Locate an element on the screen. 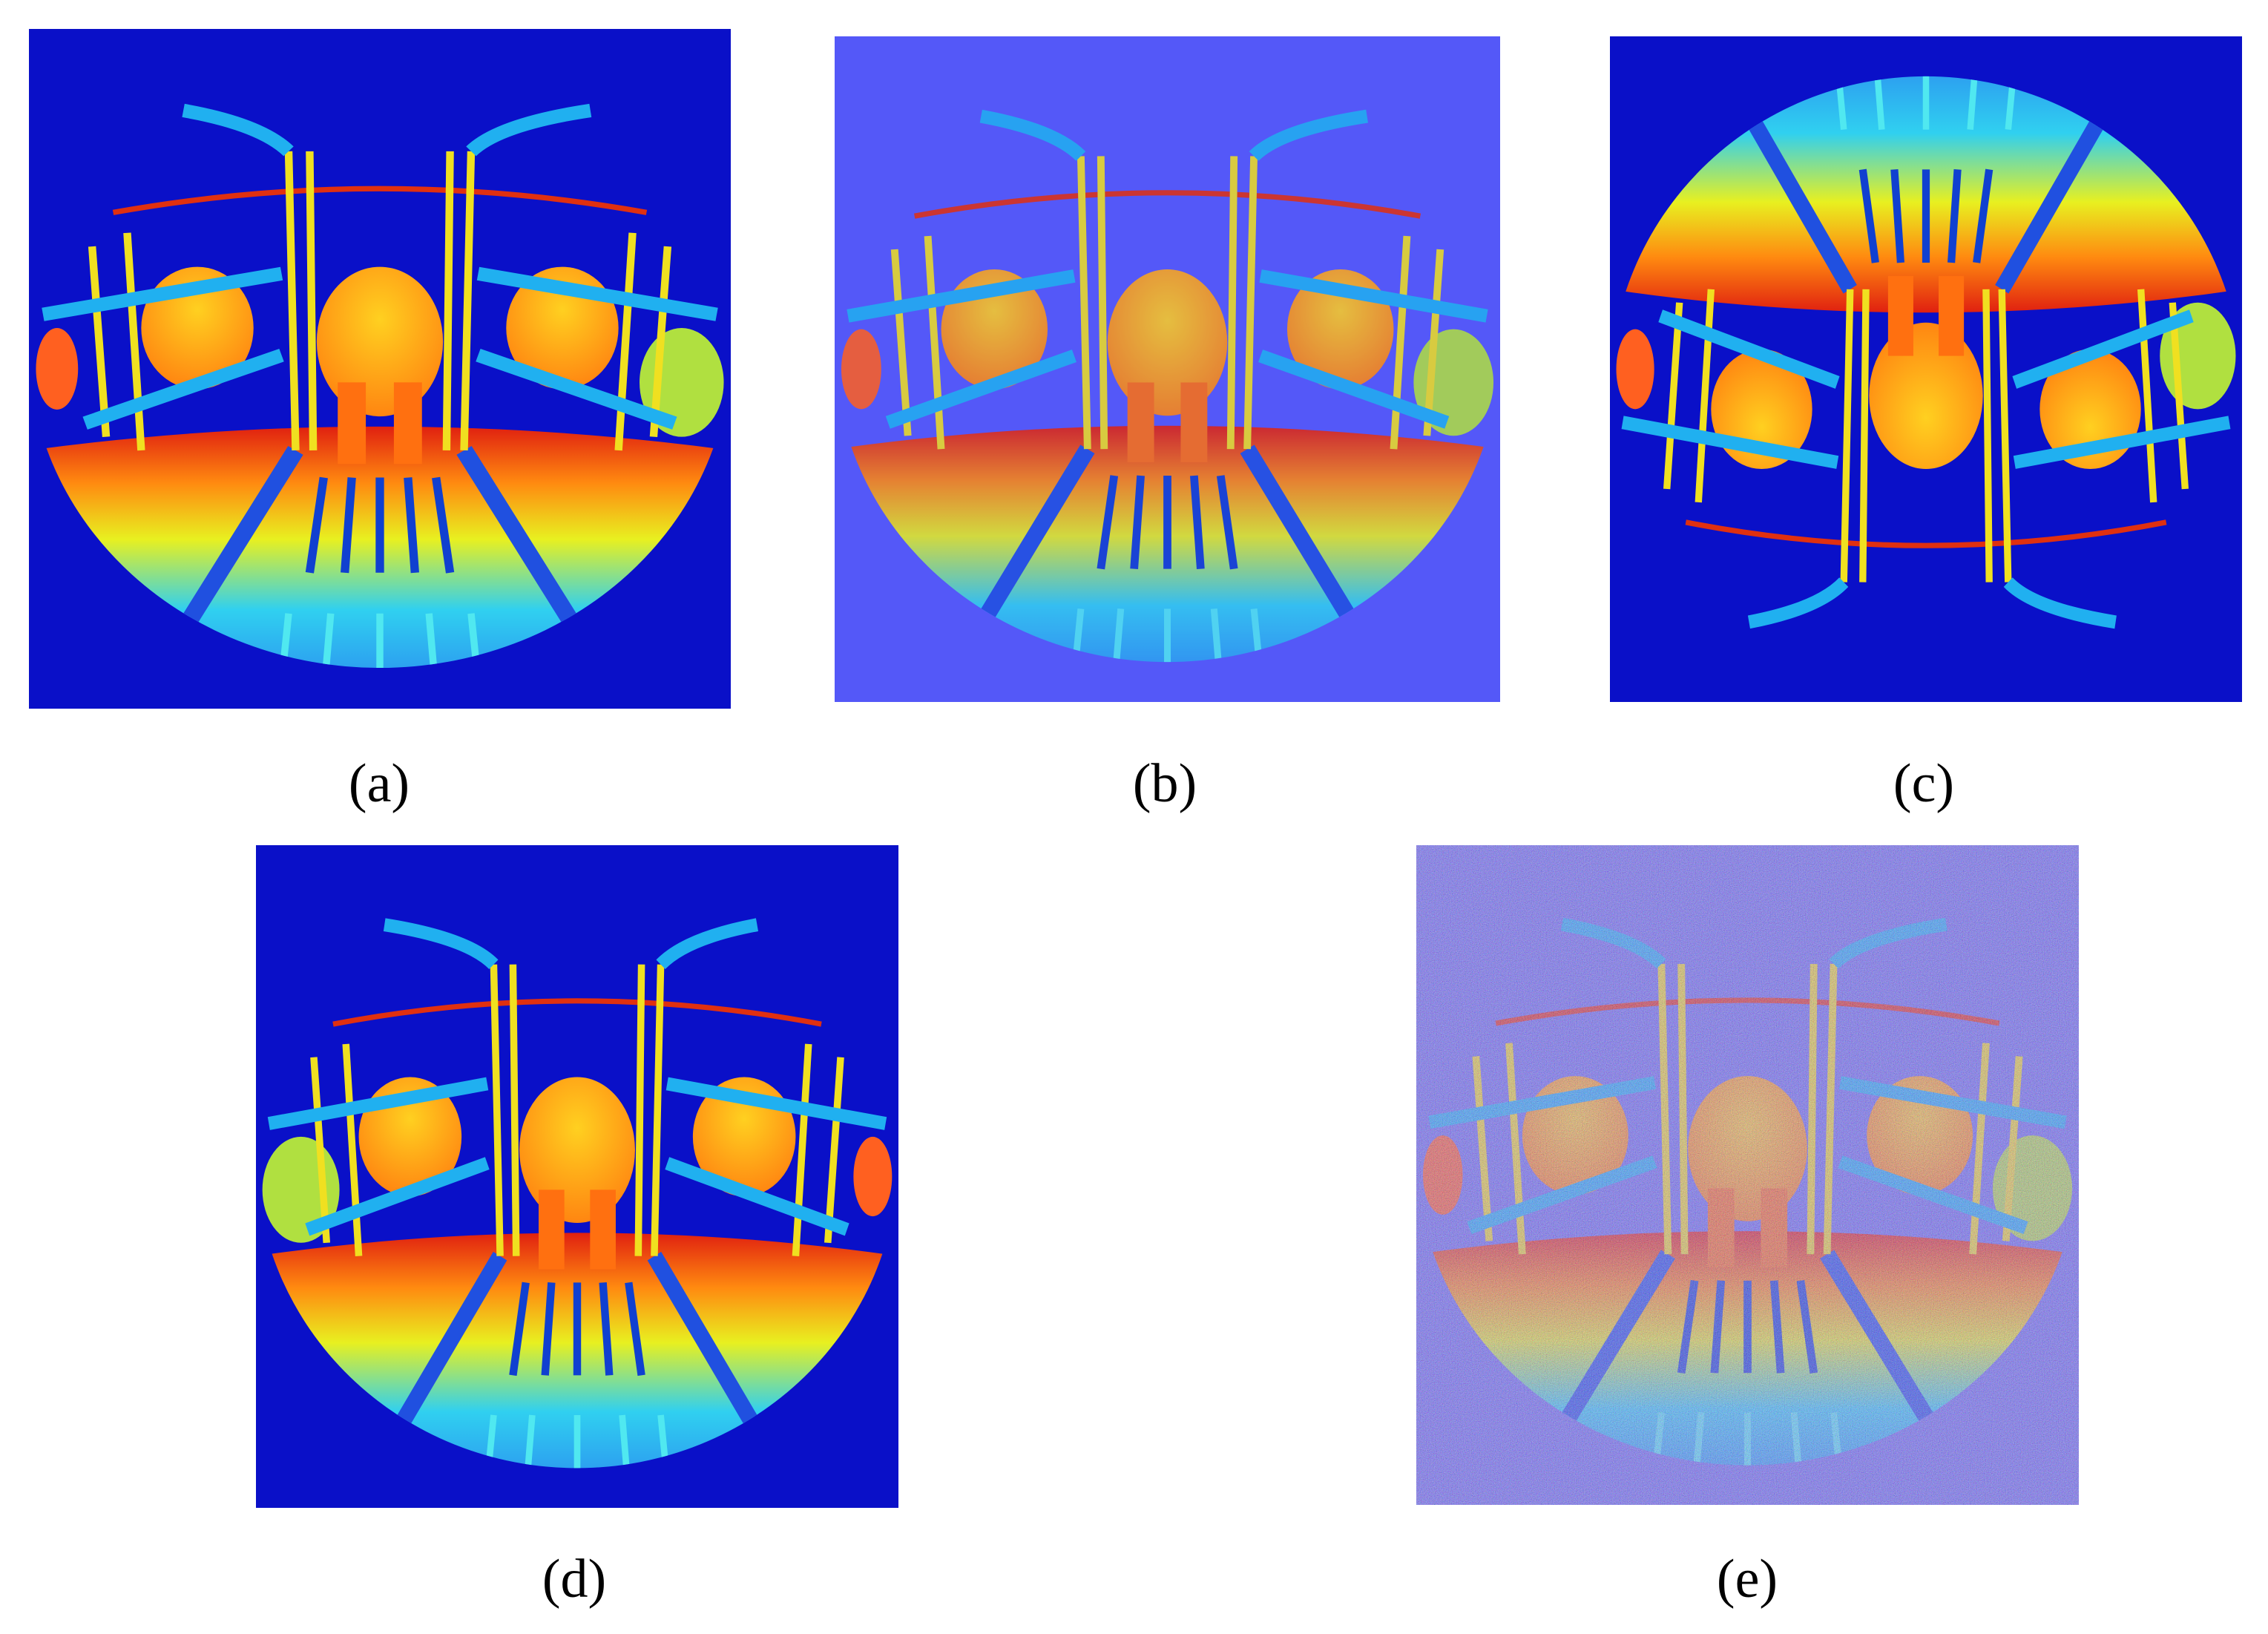  panel-label: (e) is located at coordinates (1748, 1579).